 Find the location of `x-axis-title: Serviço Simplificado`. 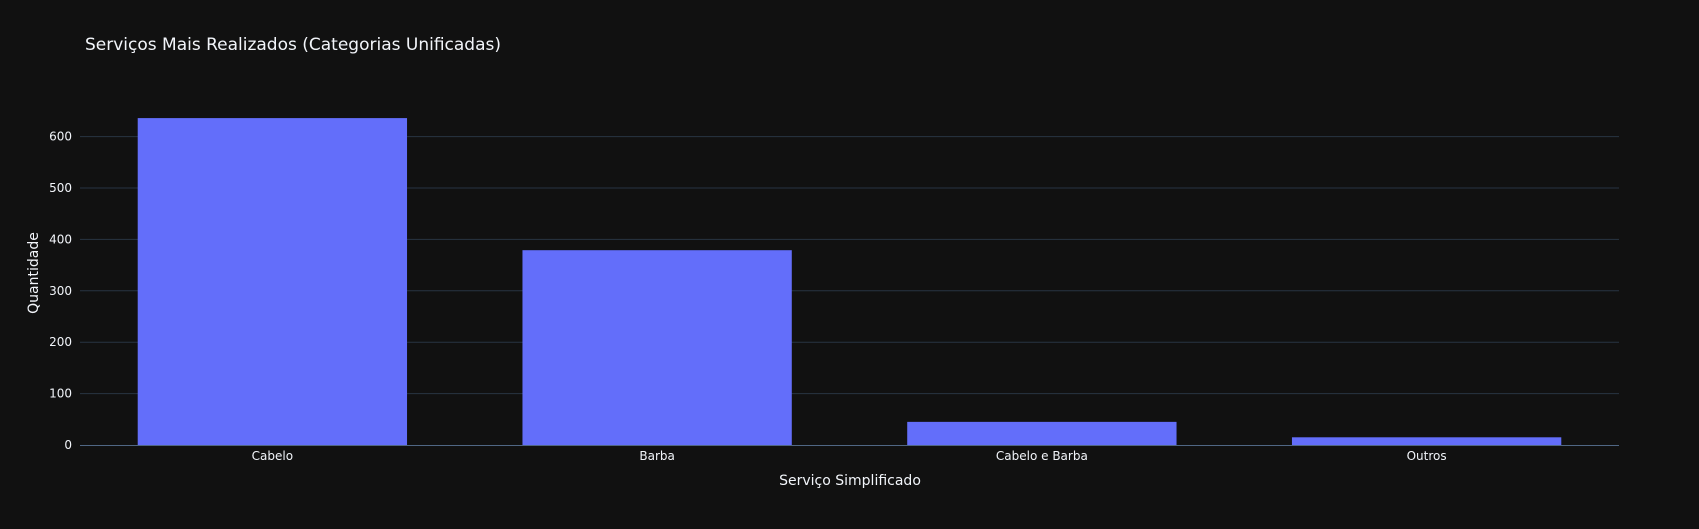

x-axis-title: Serviço Simplificado is located at coordinates (850, 481).